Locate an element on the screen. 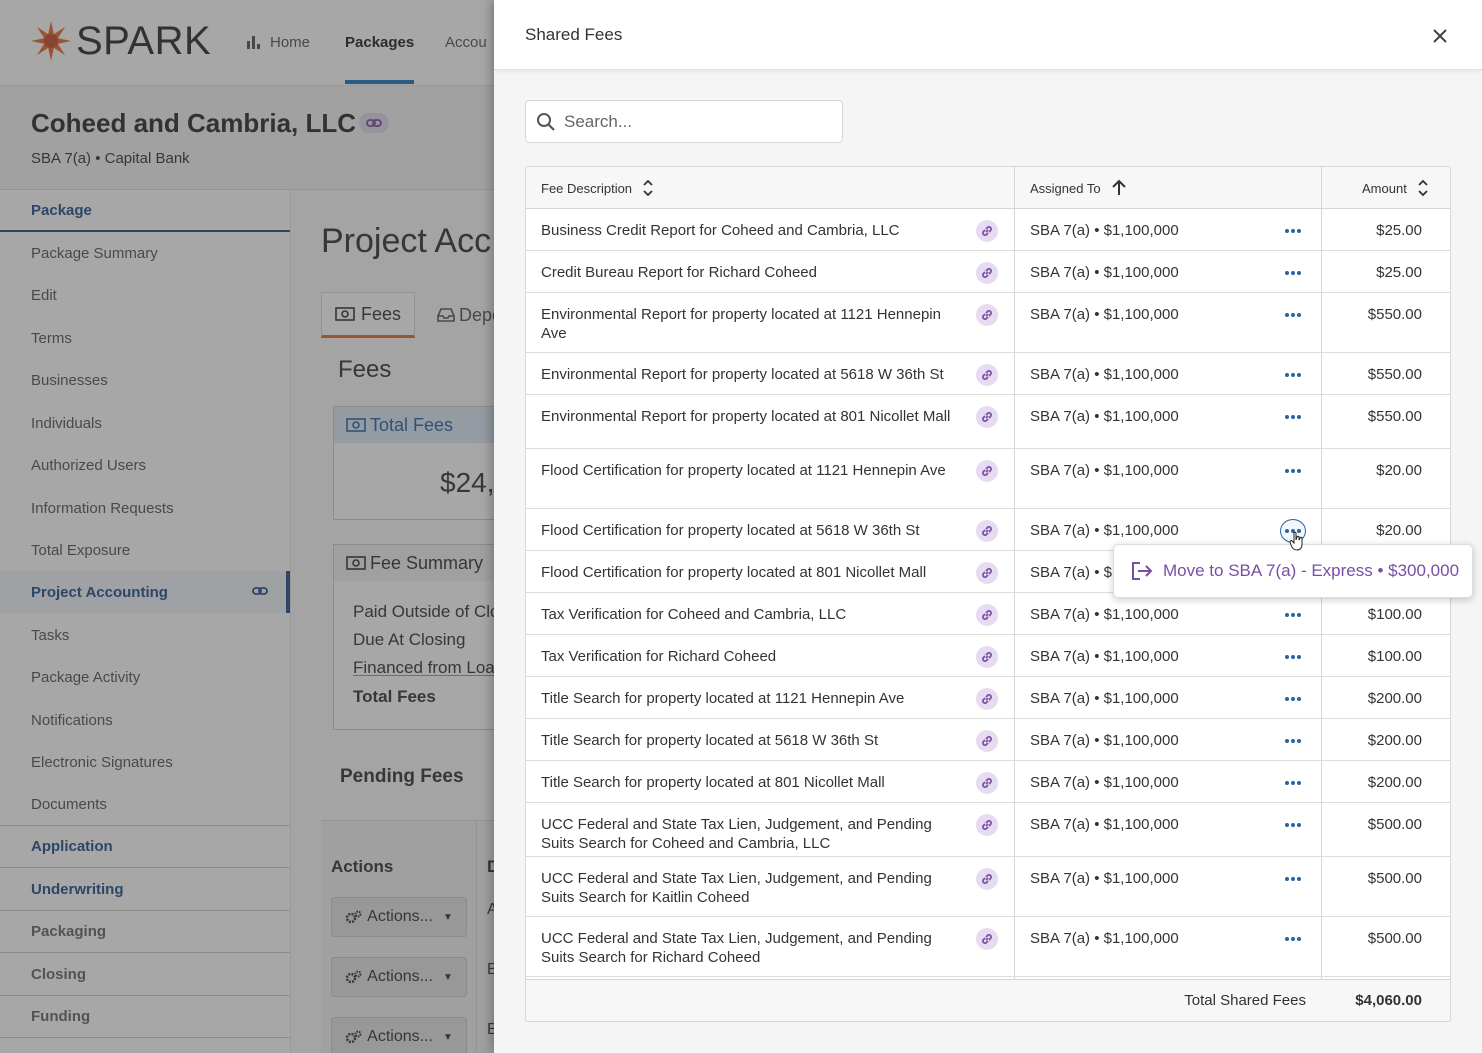 The height and width of the screenshot is (1053, 1482). sidebar-section-closing: Closing is located at coordinates (145, 975).